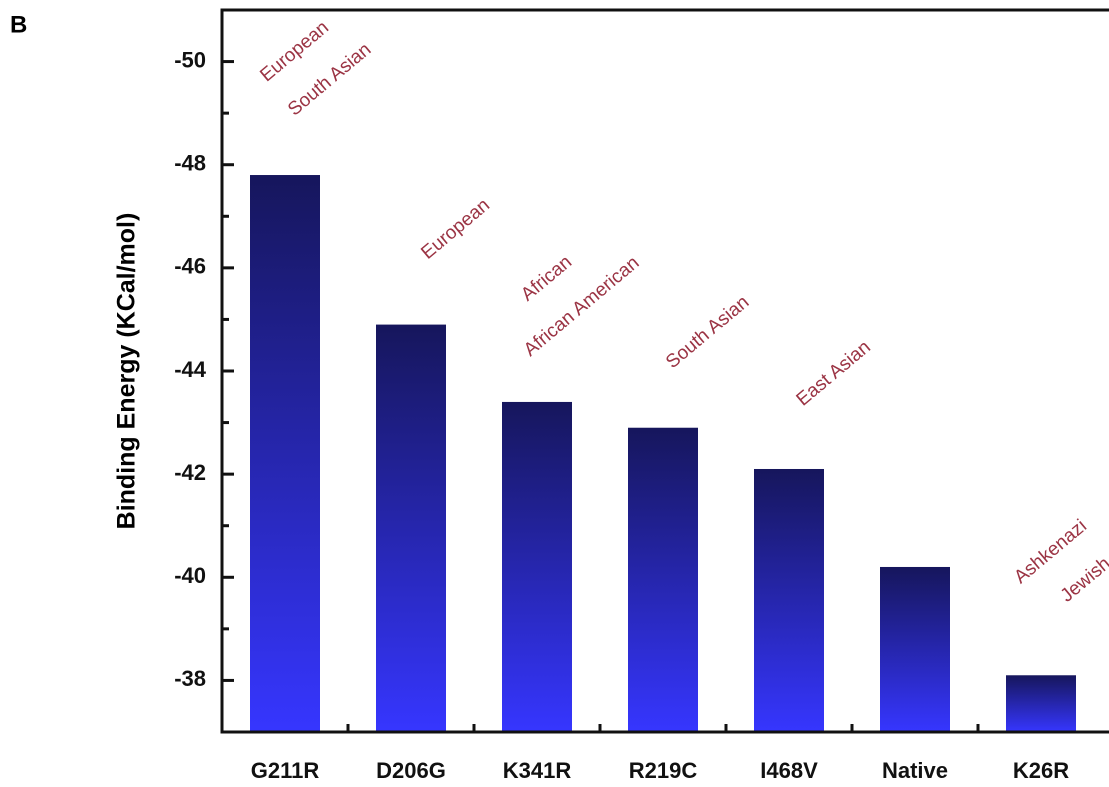 The width and height of the screenshot is (1109, 787). What do you see at coordinates (190, 678) in the screenshot?
I see `y-tick-label: -38` at bounding box center [190, 678].